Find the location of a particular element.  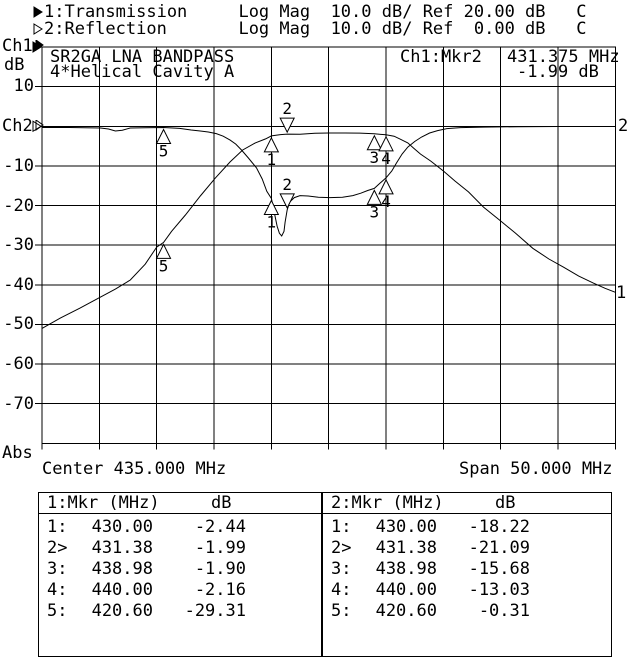

marker-table-row: 5: 420.60 -29.31 is located at coordinates (180, 611).